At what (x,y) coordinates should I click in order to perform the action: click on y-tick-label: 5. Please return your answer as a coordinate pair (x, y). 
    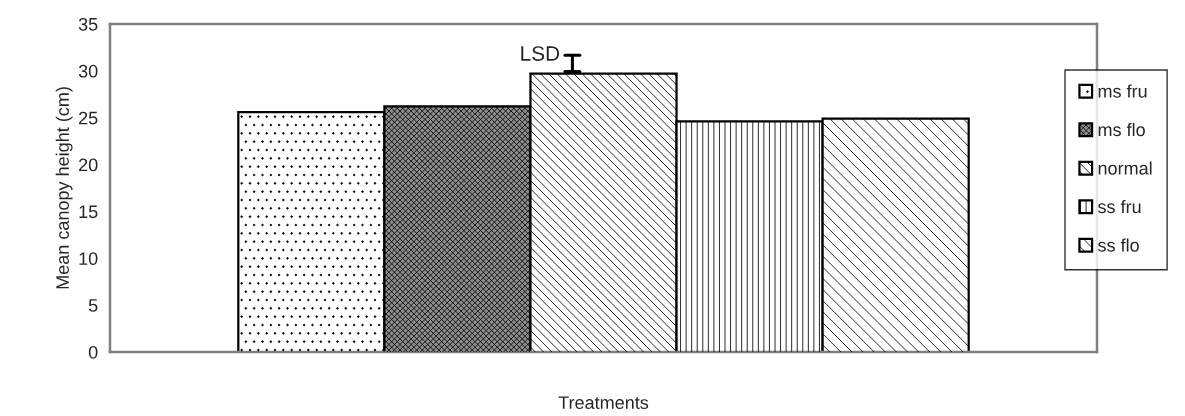
    Looking at the image, I should click on (93, 305).